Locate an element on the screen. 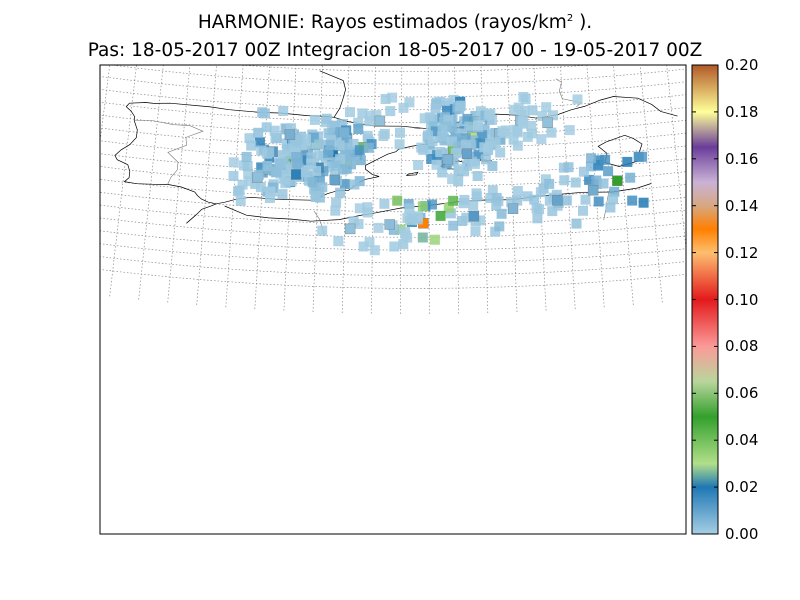 The height and width of the screenshot is (600, 800). colorbar-tick-label: 0.18 is located at coordinates (742, 111).